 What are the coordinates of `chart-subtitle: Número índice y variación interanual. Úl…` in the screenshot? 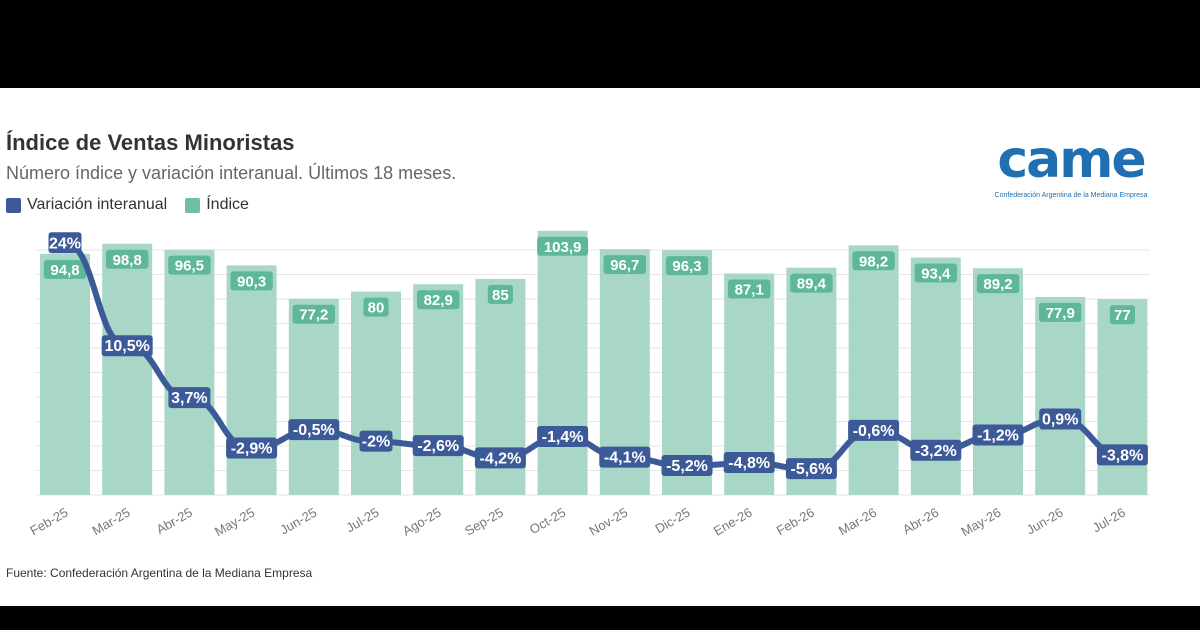 It's located at (231, 173).